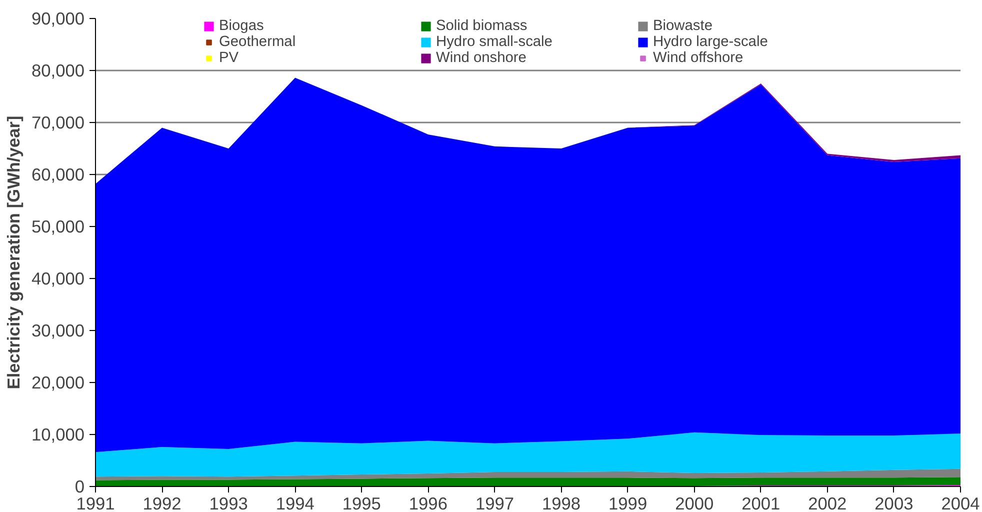 Image resolution: width=982 pixels, height=512 pixels. I want to click on x-tick-label: 1998, so click(561, 503).